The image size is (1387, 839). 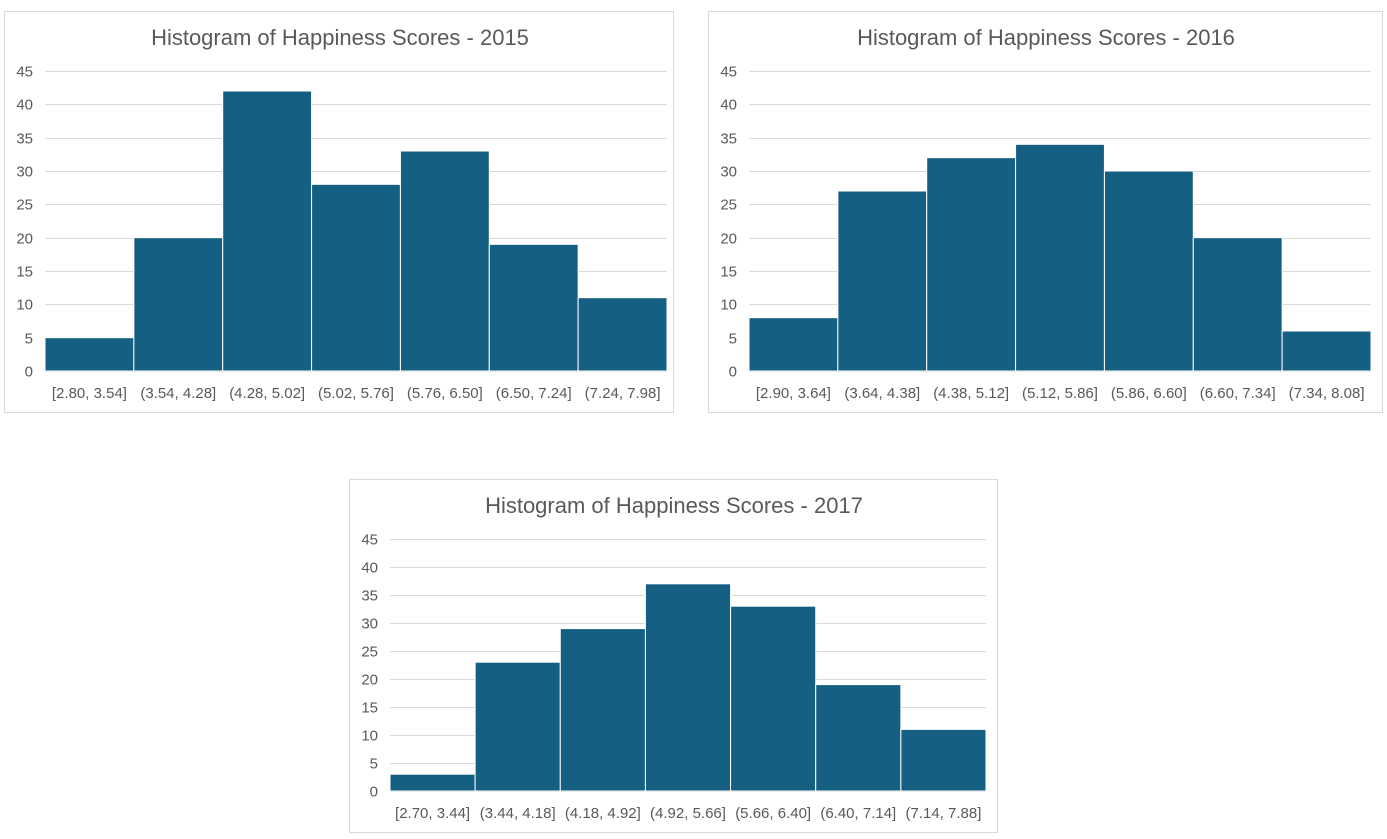 I want to click on x-tick-label: (3.54, 4.28], so click(x=178, y=393).